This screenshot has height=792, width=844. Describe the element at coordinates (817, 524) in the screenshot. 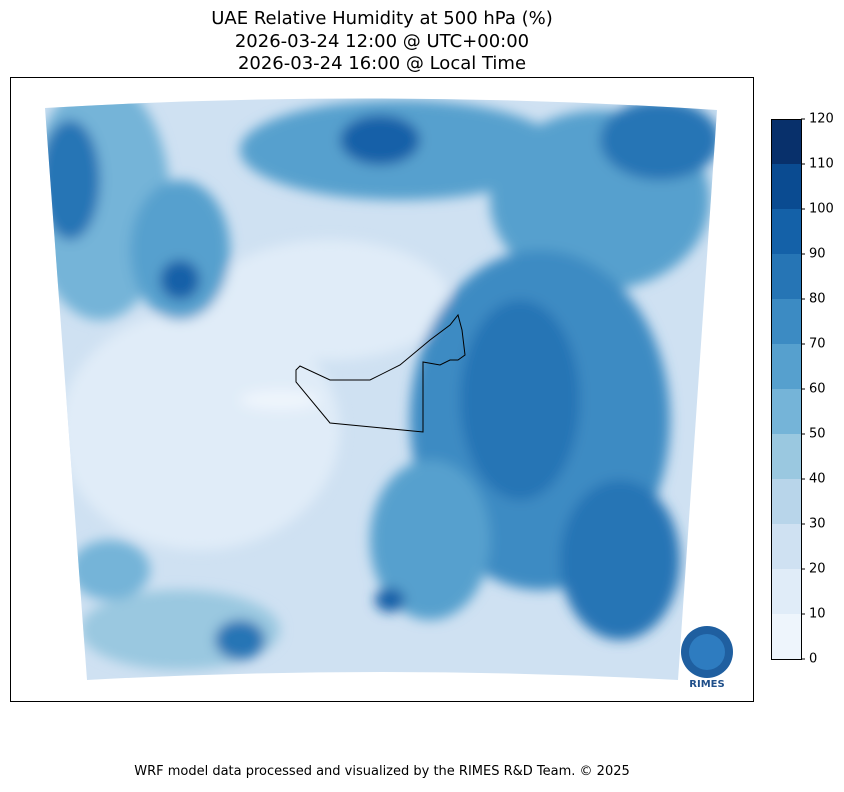

I see `colorbar-tick-label: 30` at that location.